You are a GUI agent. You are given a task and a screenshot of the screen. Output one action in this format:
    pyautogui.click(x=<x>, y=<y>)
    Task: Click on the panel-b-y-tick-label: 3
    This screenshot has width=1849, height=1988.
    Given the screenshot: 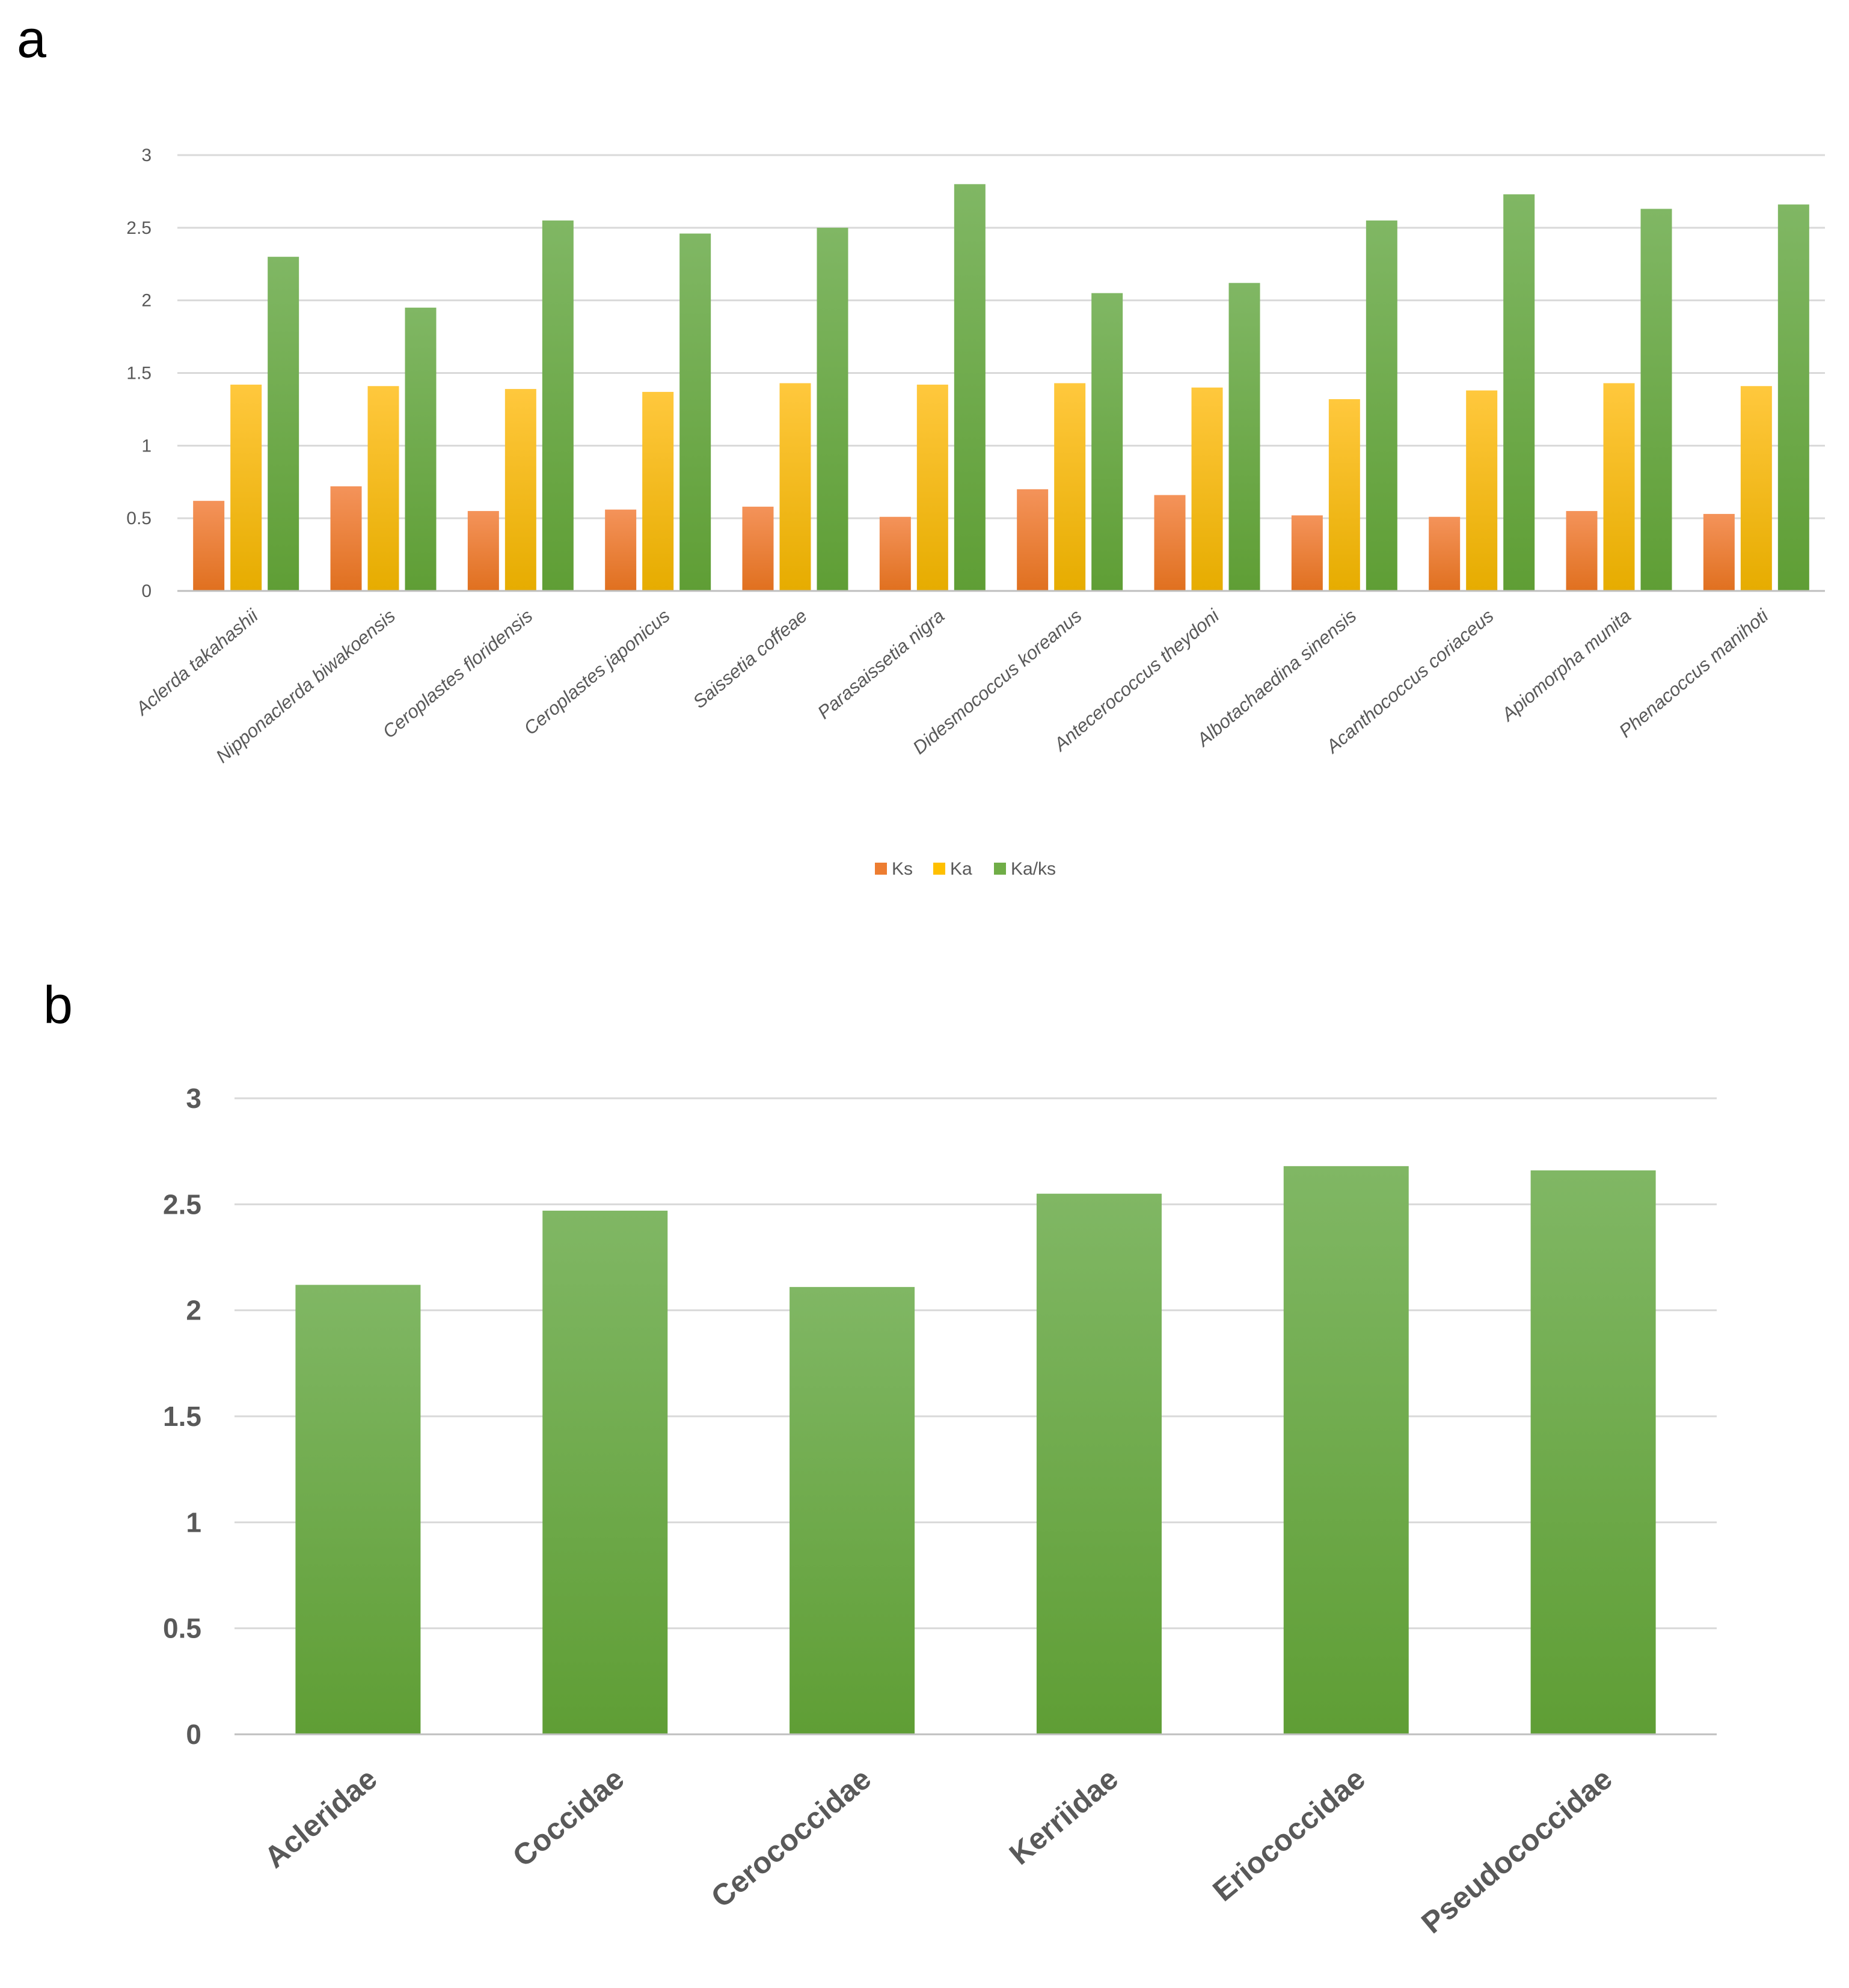 What is the action you would take?
    pyautogui.click(x=193, y=1098)
    